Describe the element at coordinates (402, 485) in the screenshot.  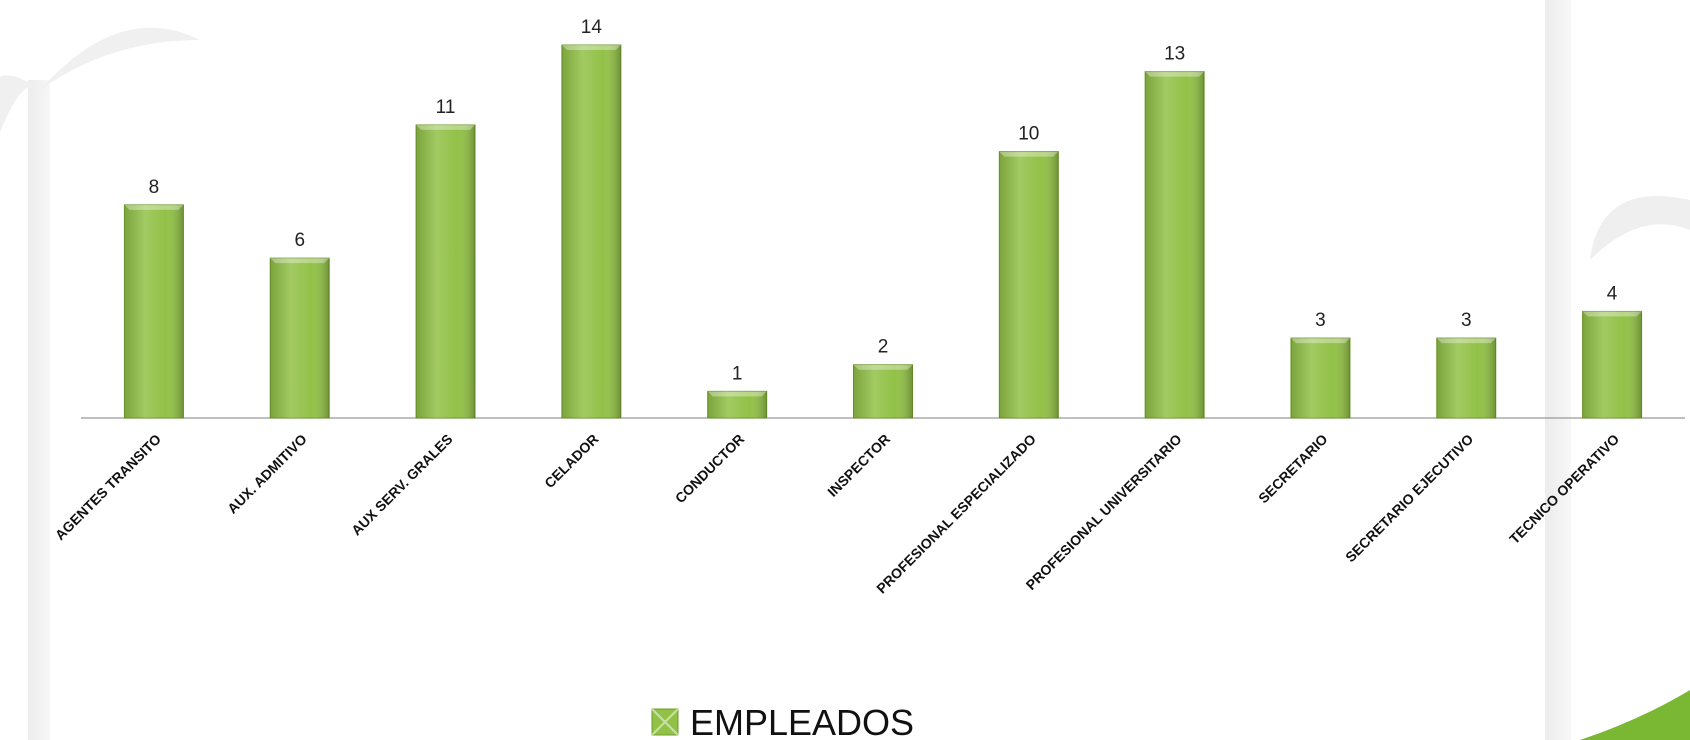
I see `x-tick-label: AUX SERV. GRALES` at that location.